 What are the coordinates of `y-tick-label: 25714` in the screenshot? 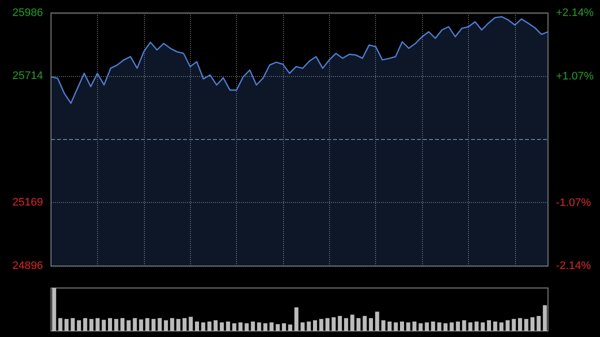 It's located at (27, 76).